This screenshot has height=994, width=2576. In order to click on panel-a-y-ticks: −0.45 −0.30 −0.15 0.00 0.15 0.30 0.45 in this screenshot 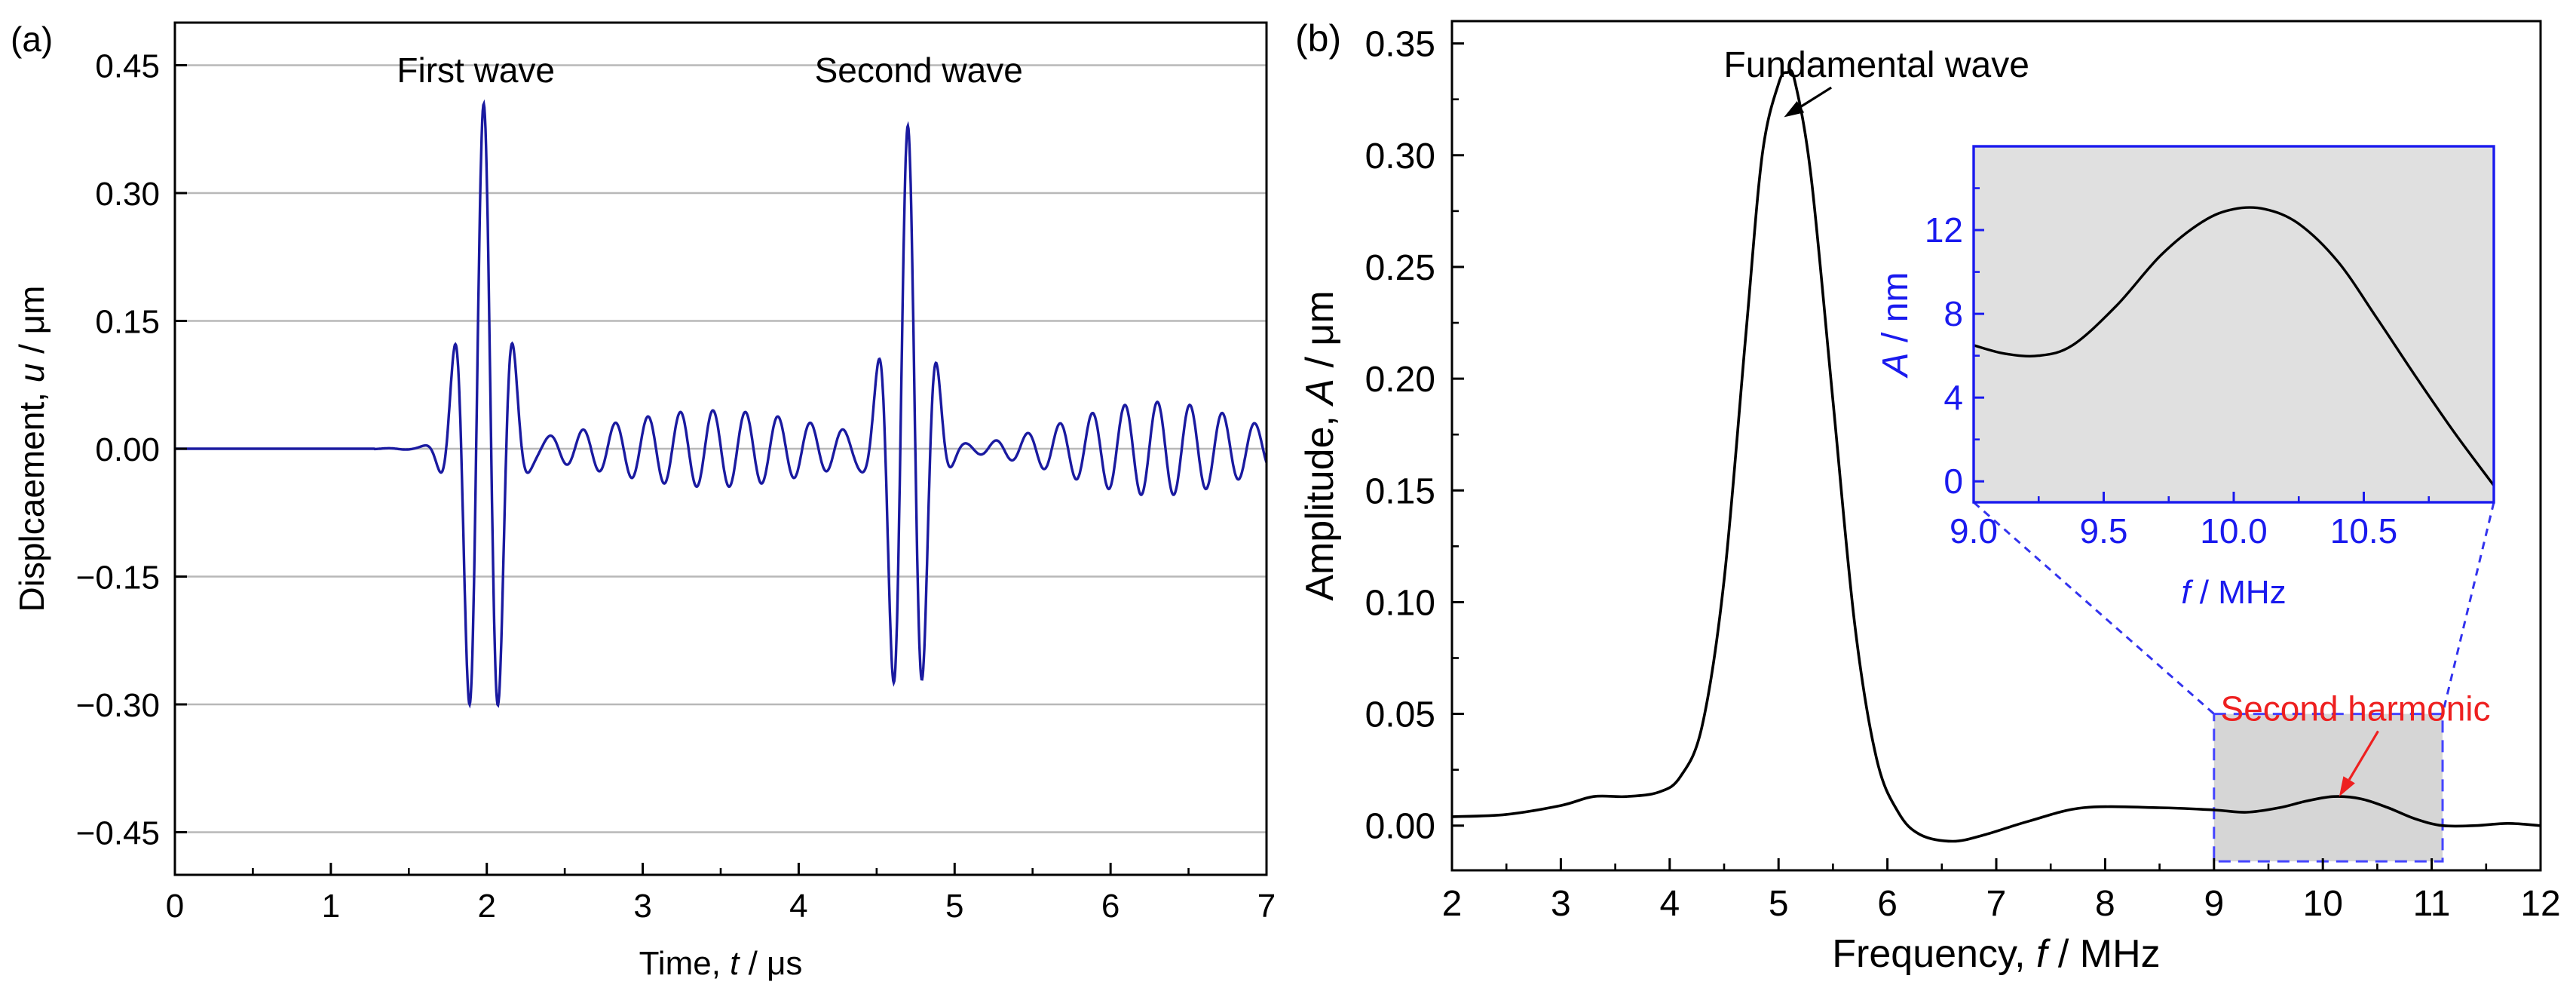, I will do `click(131, 450)`.